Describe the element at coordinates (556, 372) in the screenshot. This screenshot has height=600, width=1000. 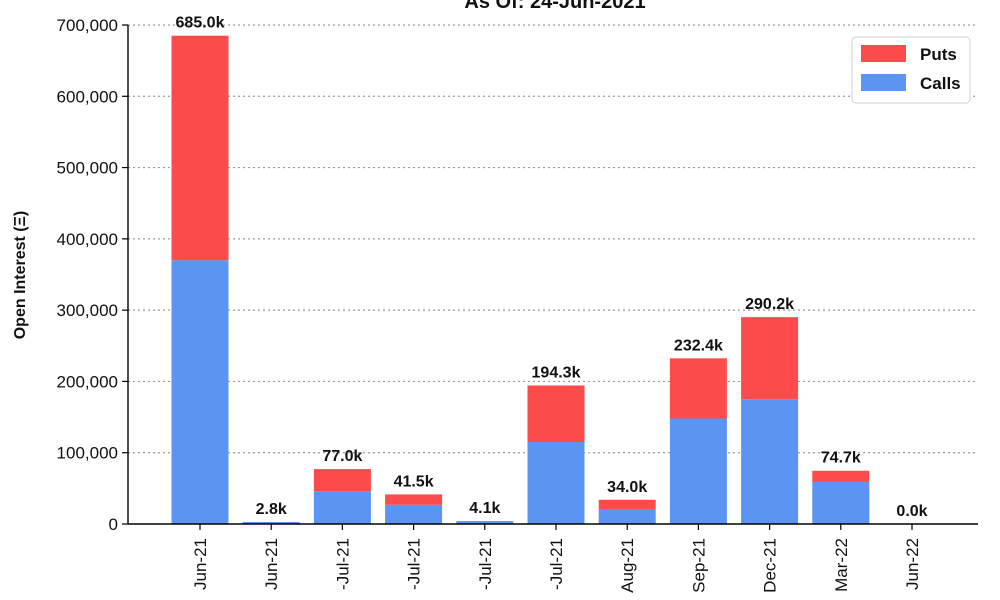
I see `bar-total-label: 194.3k` at that location.